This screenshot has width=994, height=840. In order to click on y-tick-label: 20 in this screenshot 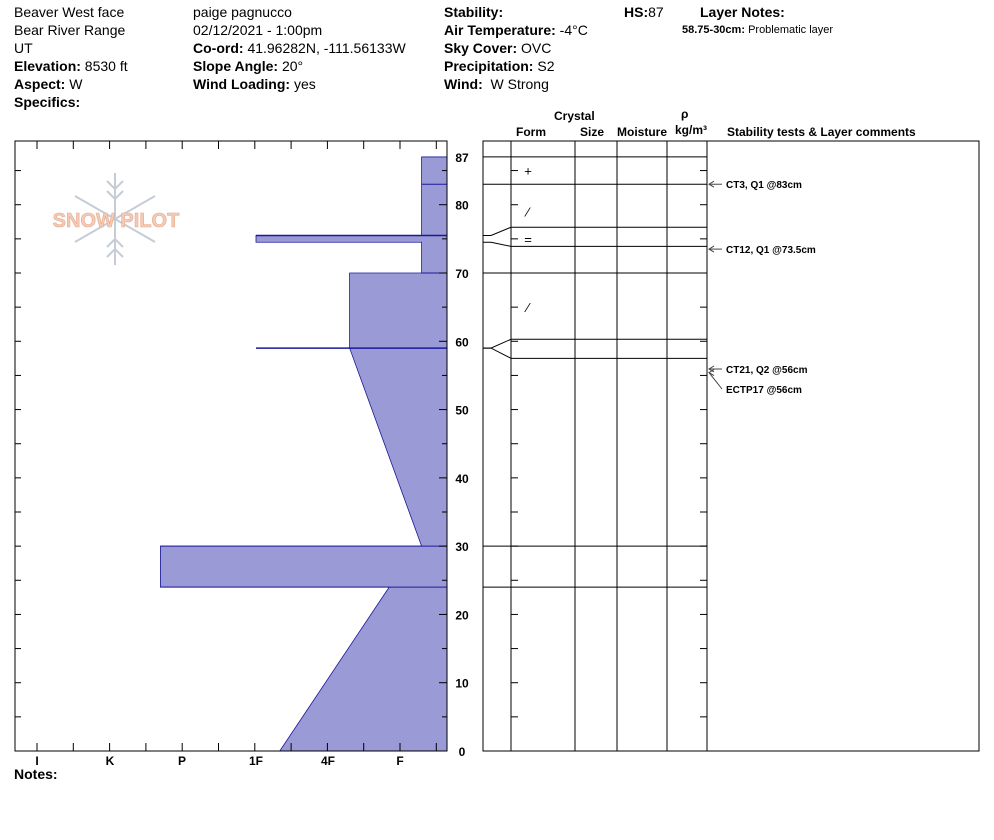, I will do `click(462, 615)`.